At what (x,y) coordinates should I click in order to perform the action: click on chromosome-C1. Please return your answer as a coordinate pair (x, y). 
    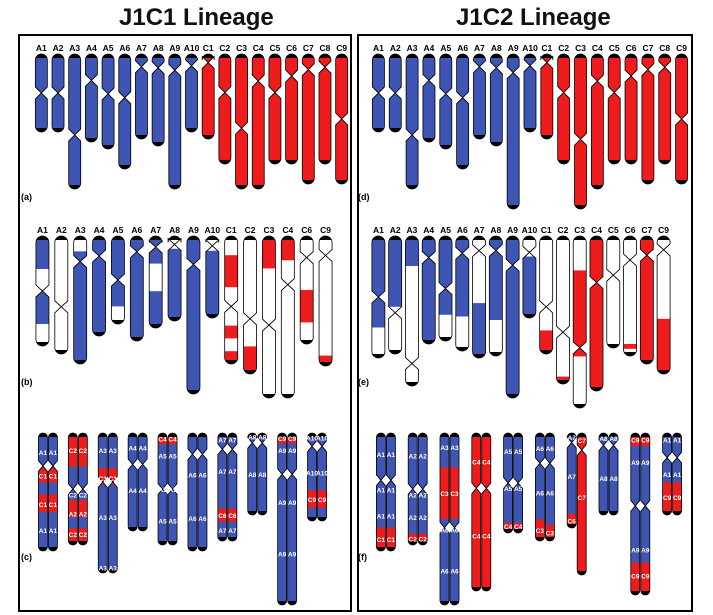
    Looking at the image, I should click on (208, 96).